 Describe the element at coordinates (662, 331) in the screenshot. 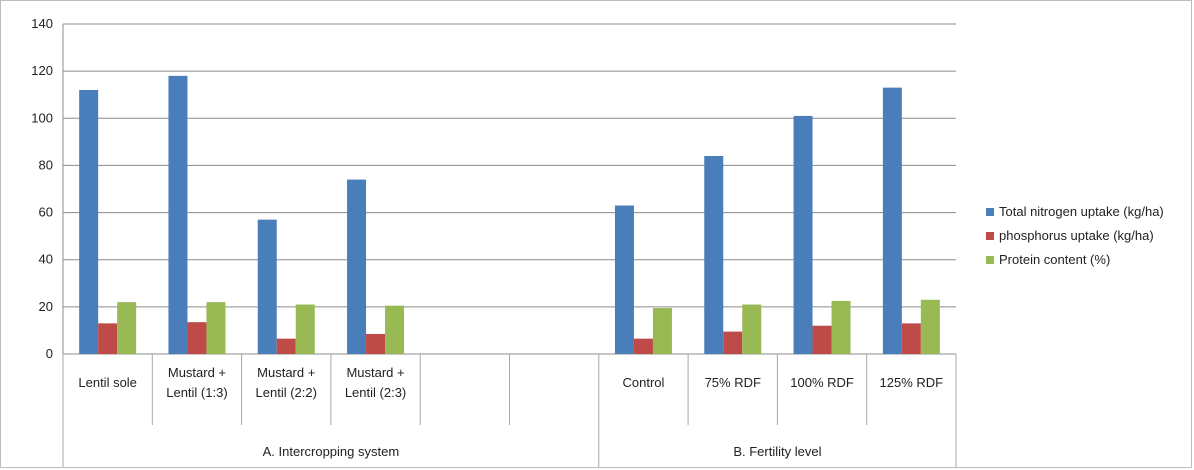

I see `bar-s2-c6` at that location.